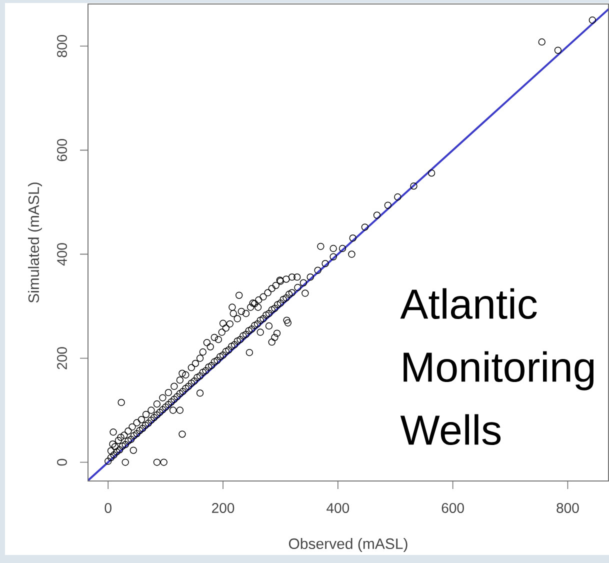 This screenshot has width=609, height=563. Describe the element at coordinates (453, 508) in the screenshot. I see `x-tick-label: 600` at that location.